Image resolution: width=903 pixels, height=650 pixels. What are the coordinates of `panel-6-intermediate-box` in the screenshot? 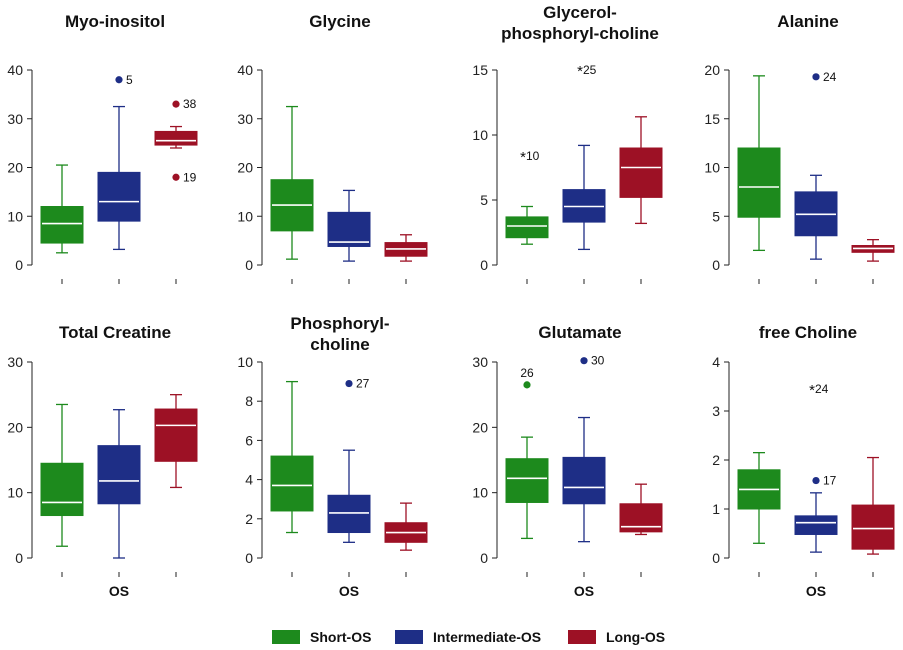 It's located at (349, 514).